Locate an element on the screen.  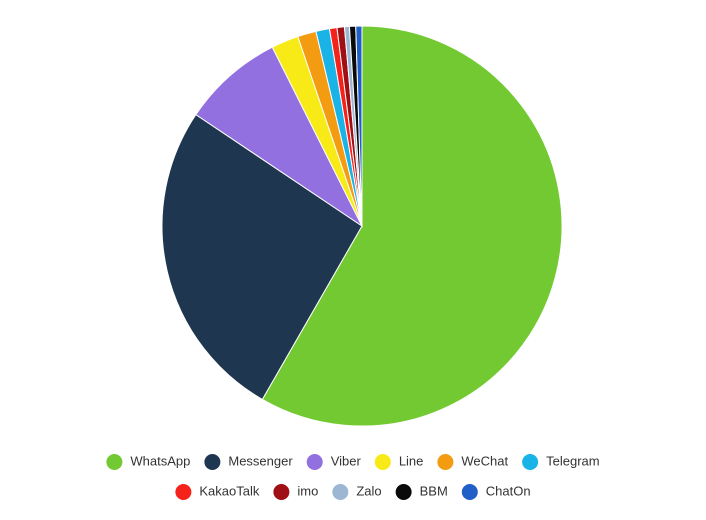
legend-item: WhatsApp is located at coordinates (148, 461).